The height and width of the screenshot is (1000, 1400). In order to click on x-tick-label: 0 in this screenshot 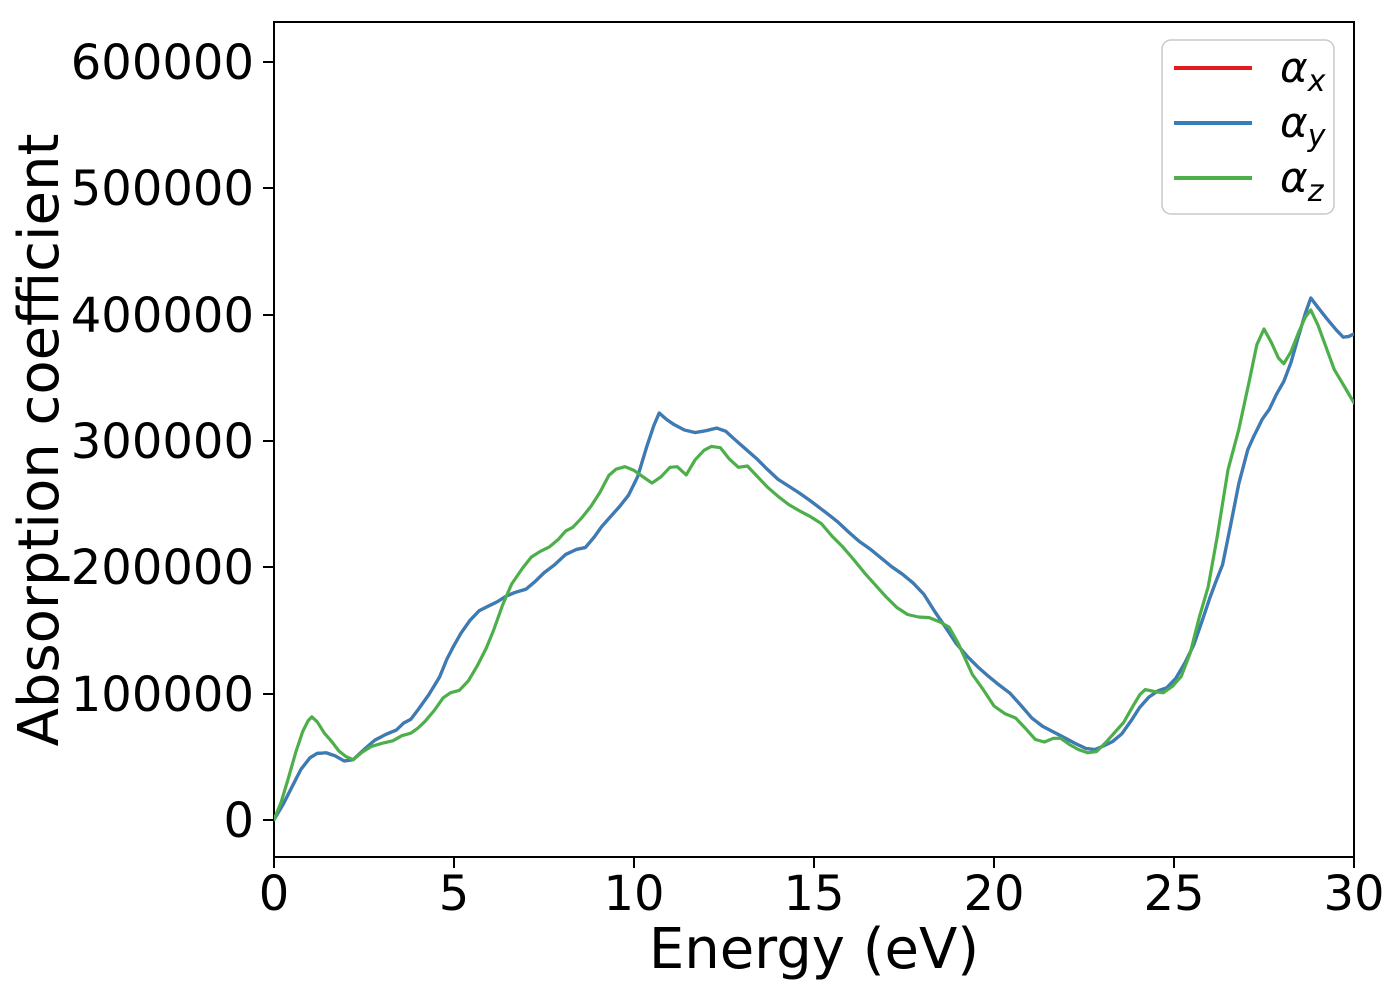, I will do `click(274, 894)`.